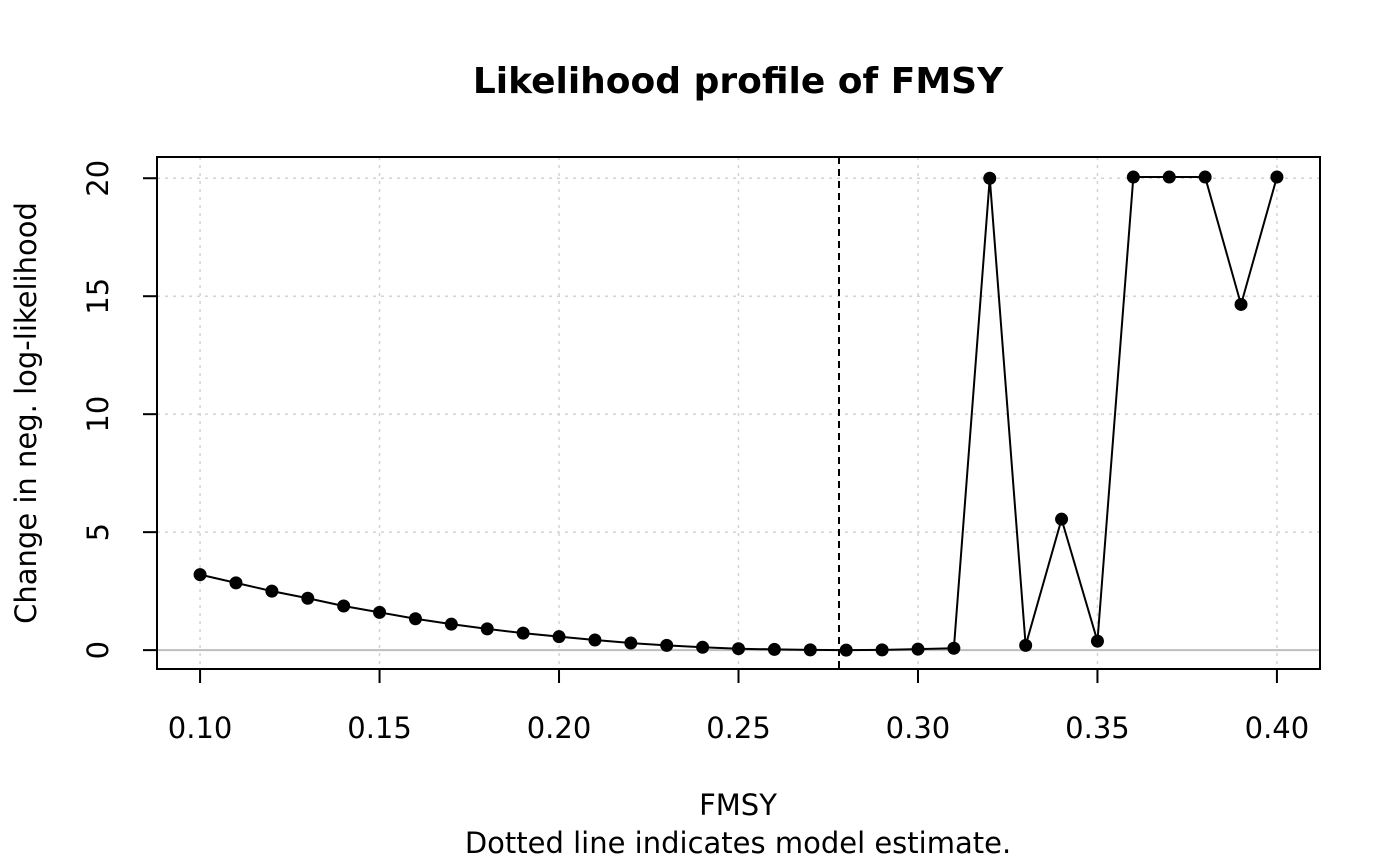 The width and height of the screenshot is (1400, 866). What do you see at coordinates (738, 805) in the screenshot?
I see `x-axis-label: FMSY` at bounding box center [738, 805].